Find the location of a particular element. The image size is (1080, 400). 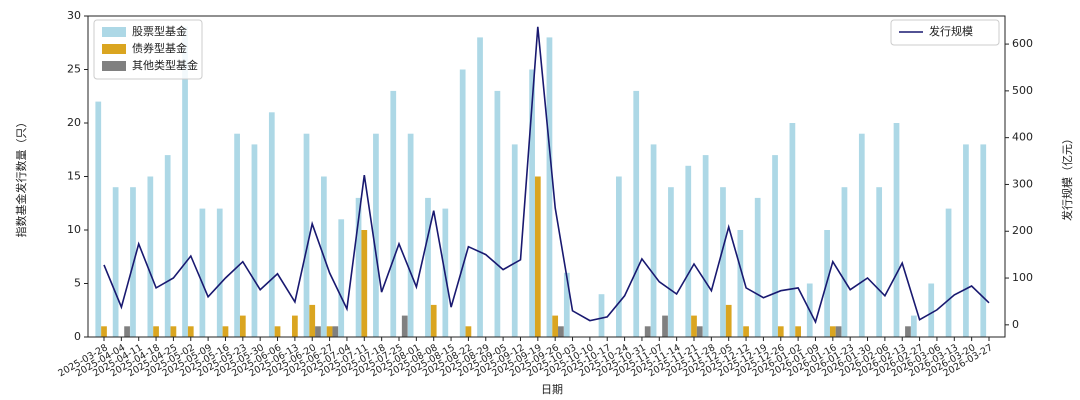

y2-tick-label: 500 is located at coordinates (1022, 90).